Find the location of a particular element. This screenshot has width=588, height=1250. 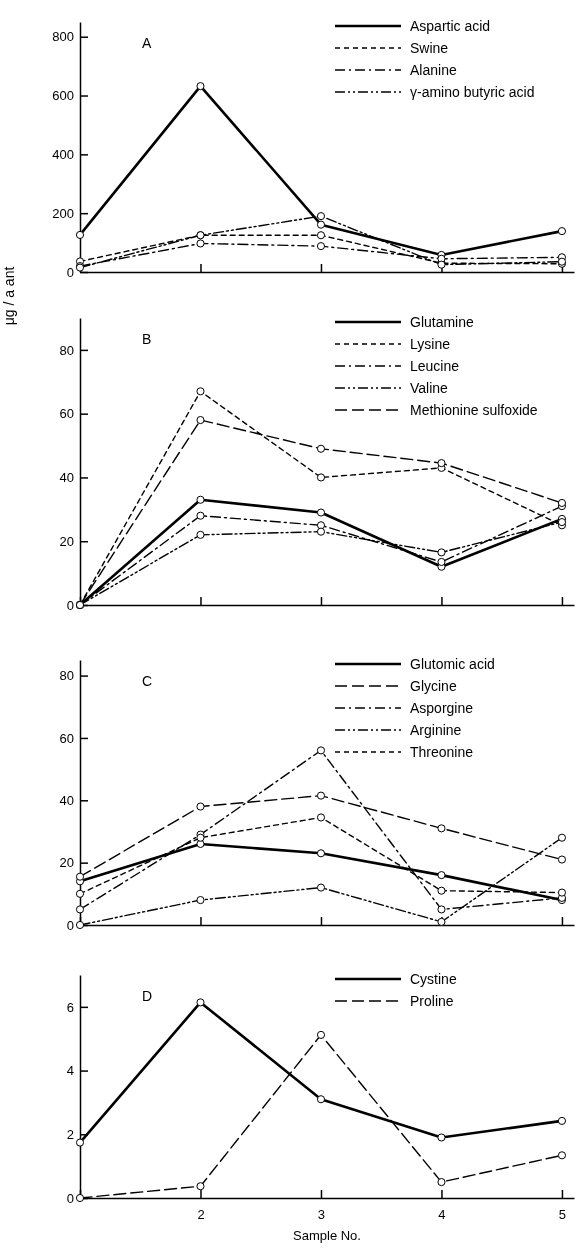

x-tick-label: 4 is located at coordinates (442, 1215).